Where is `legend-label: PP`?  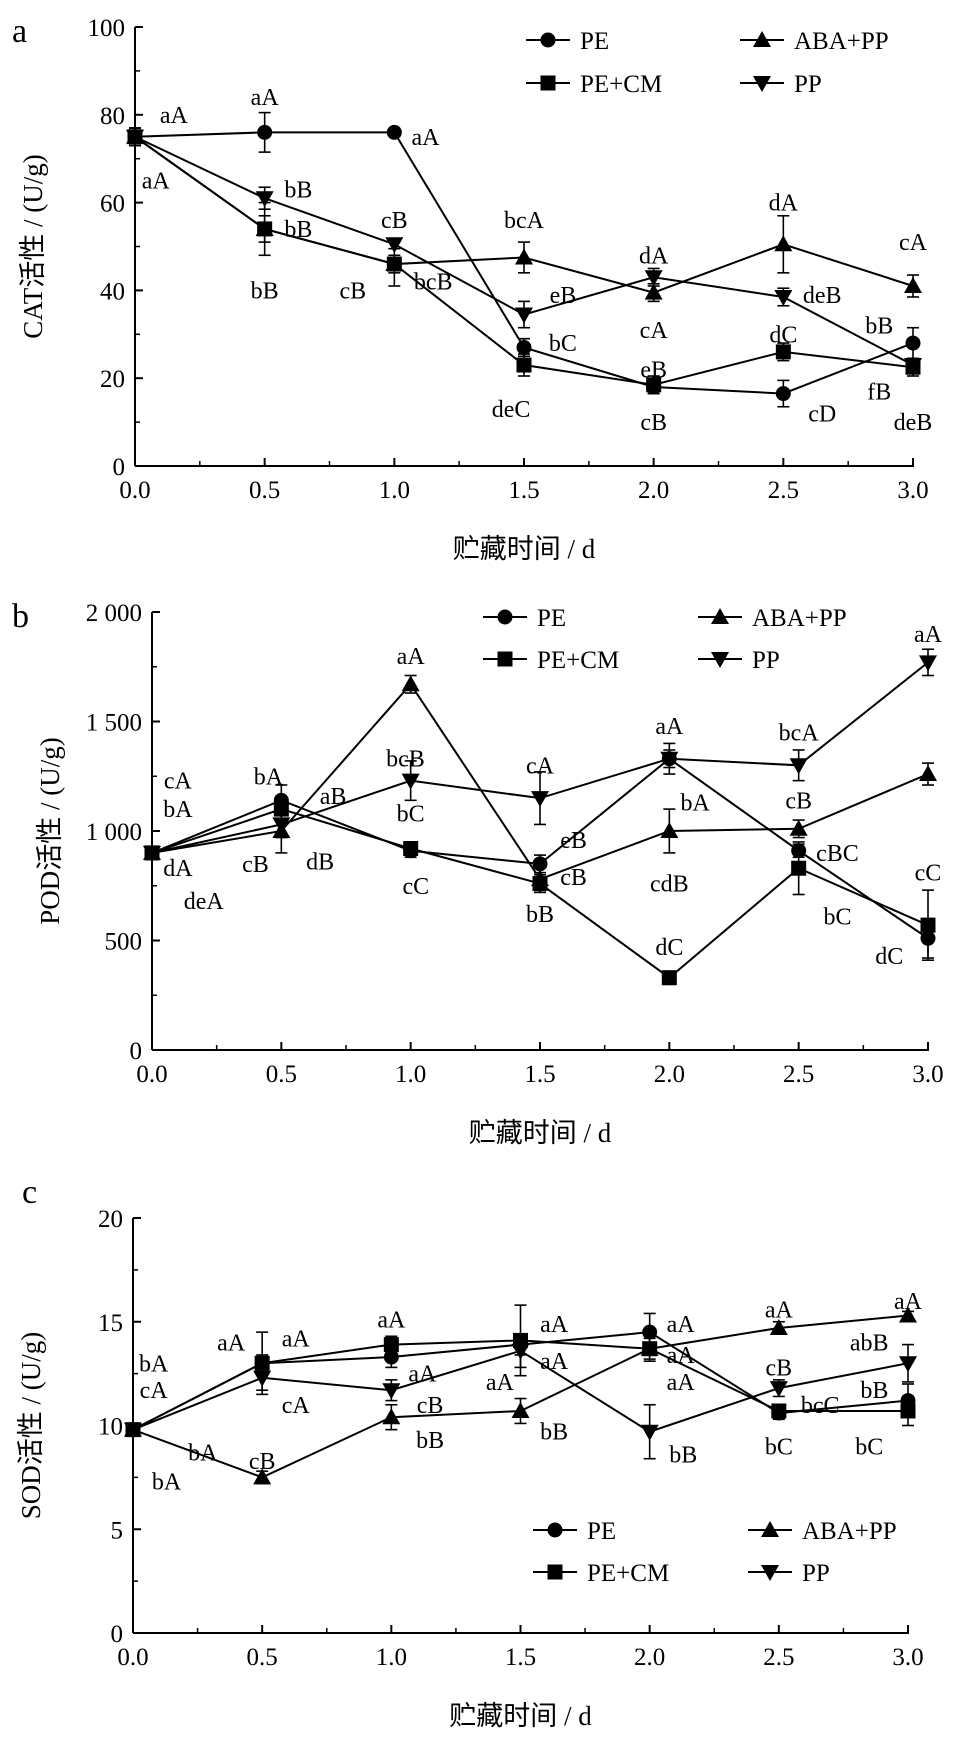
legend-label: PP is located at coordinates (808, 84).